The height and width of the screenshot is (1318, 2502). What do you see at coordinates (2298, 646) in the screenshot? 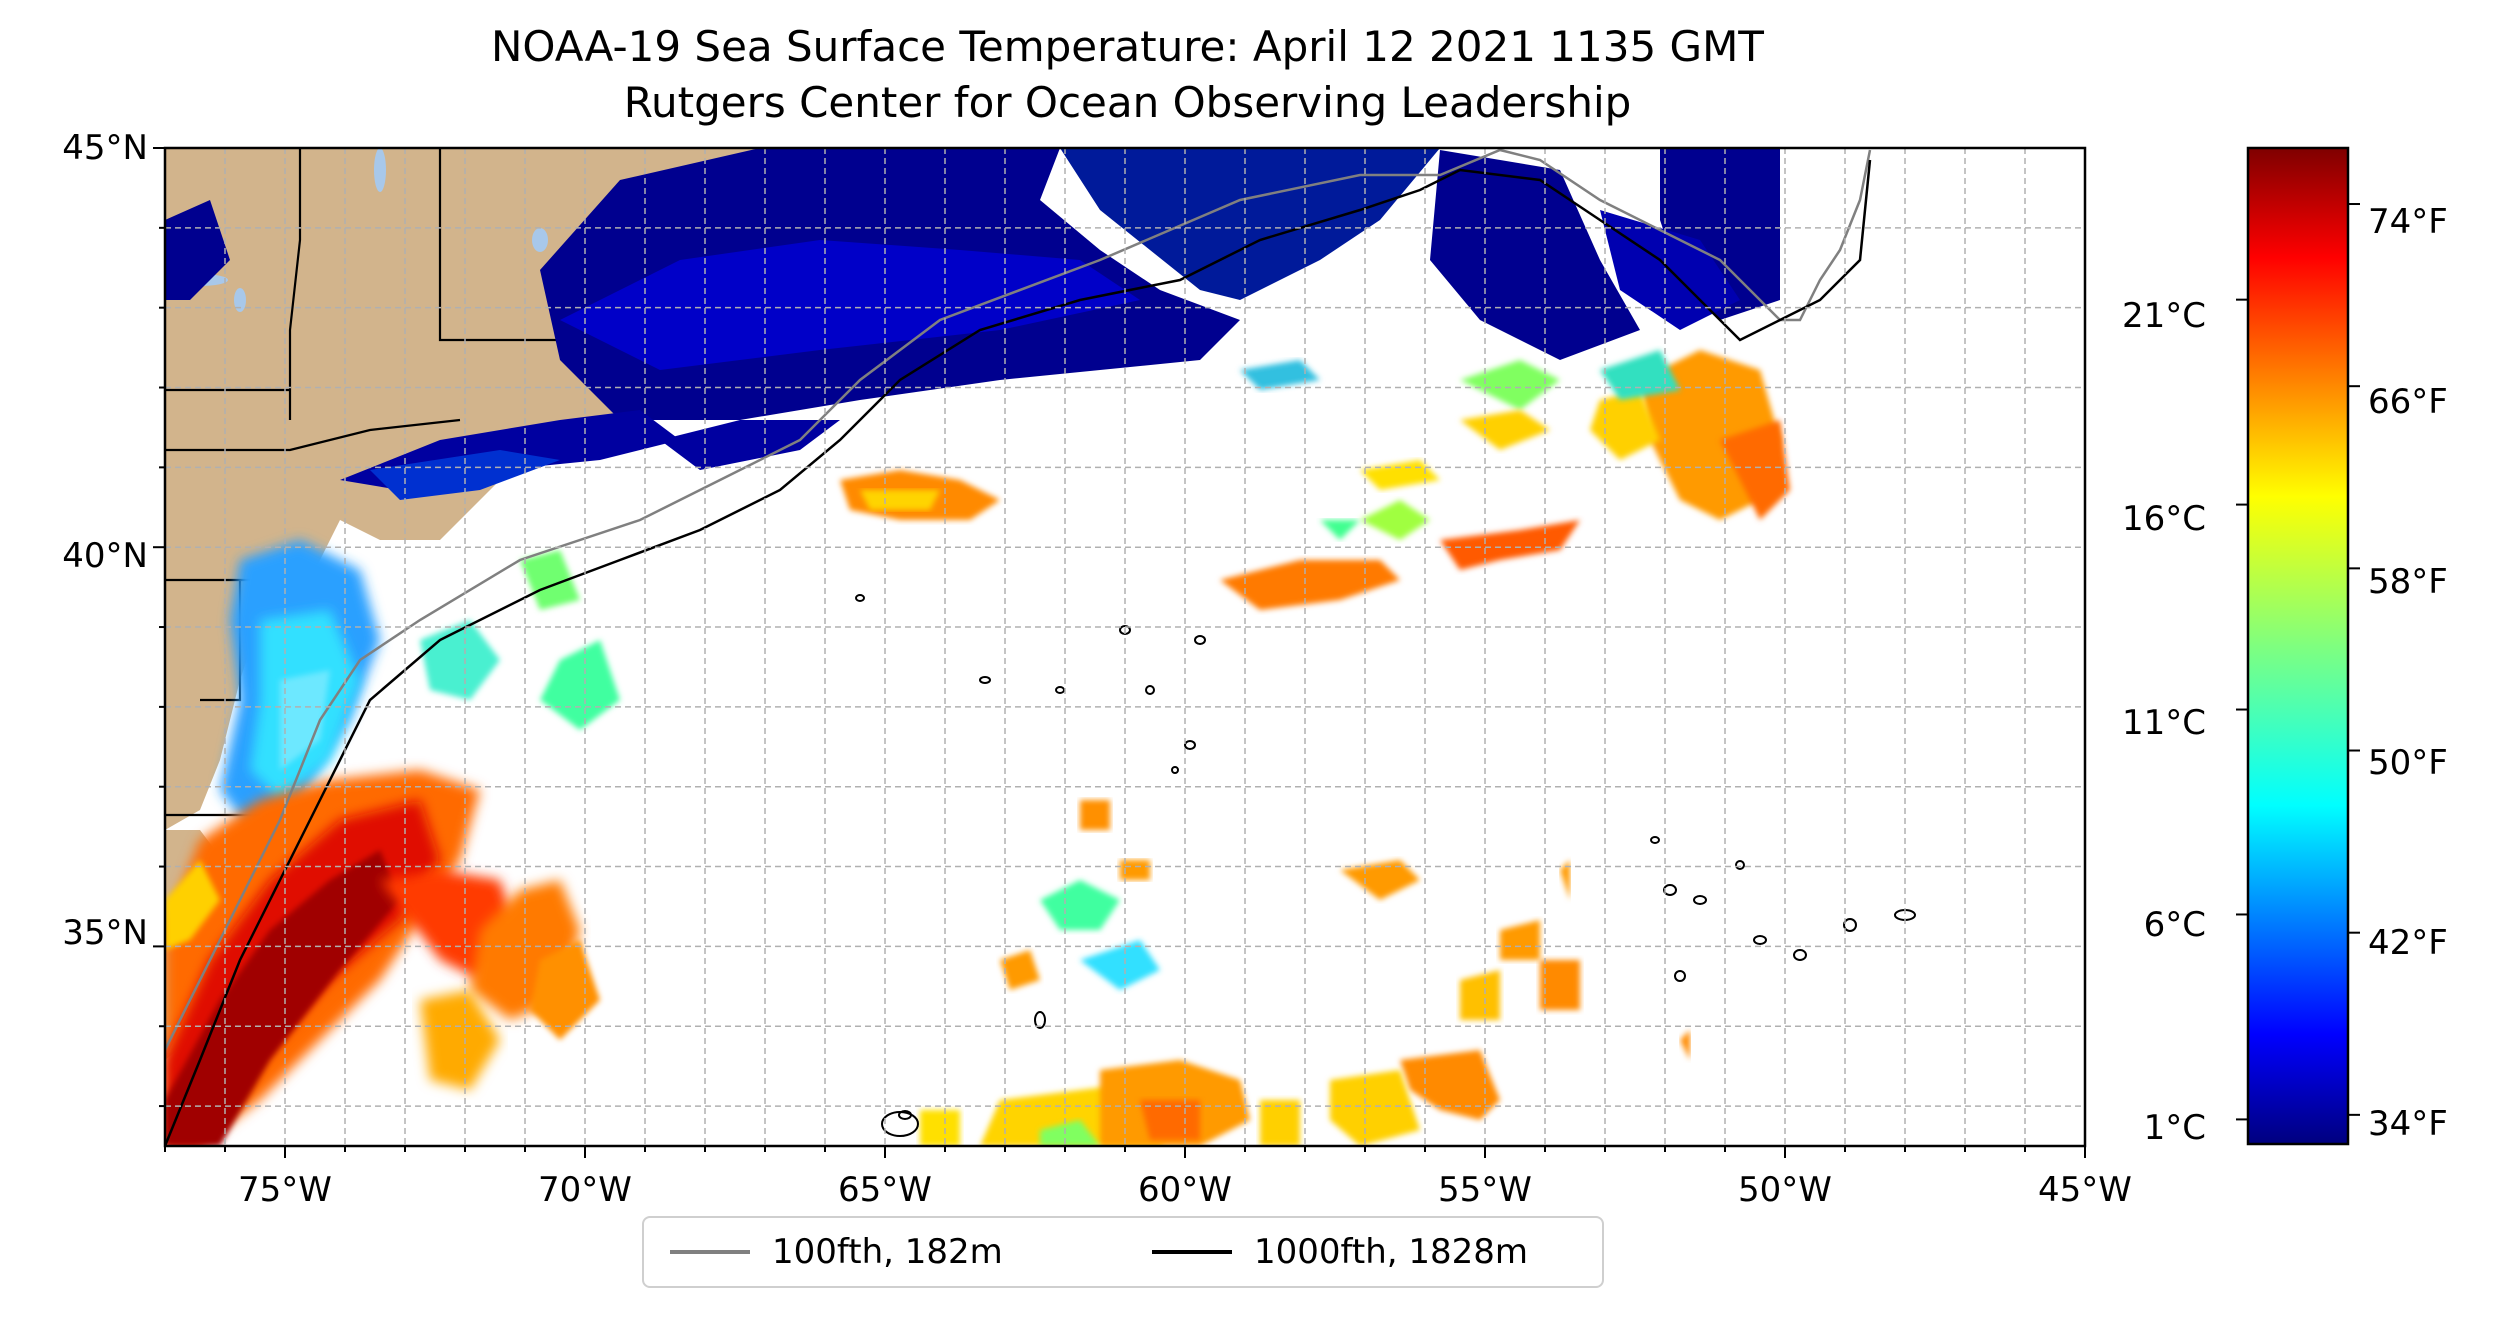
I see `colorbar` at bounding box center [2298, 646].